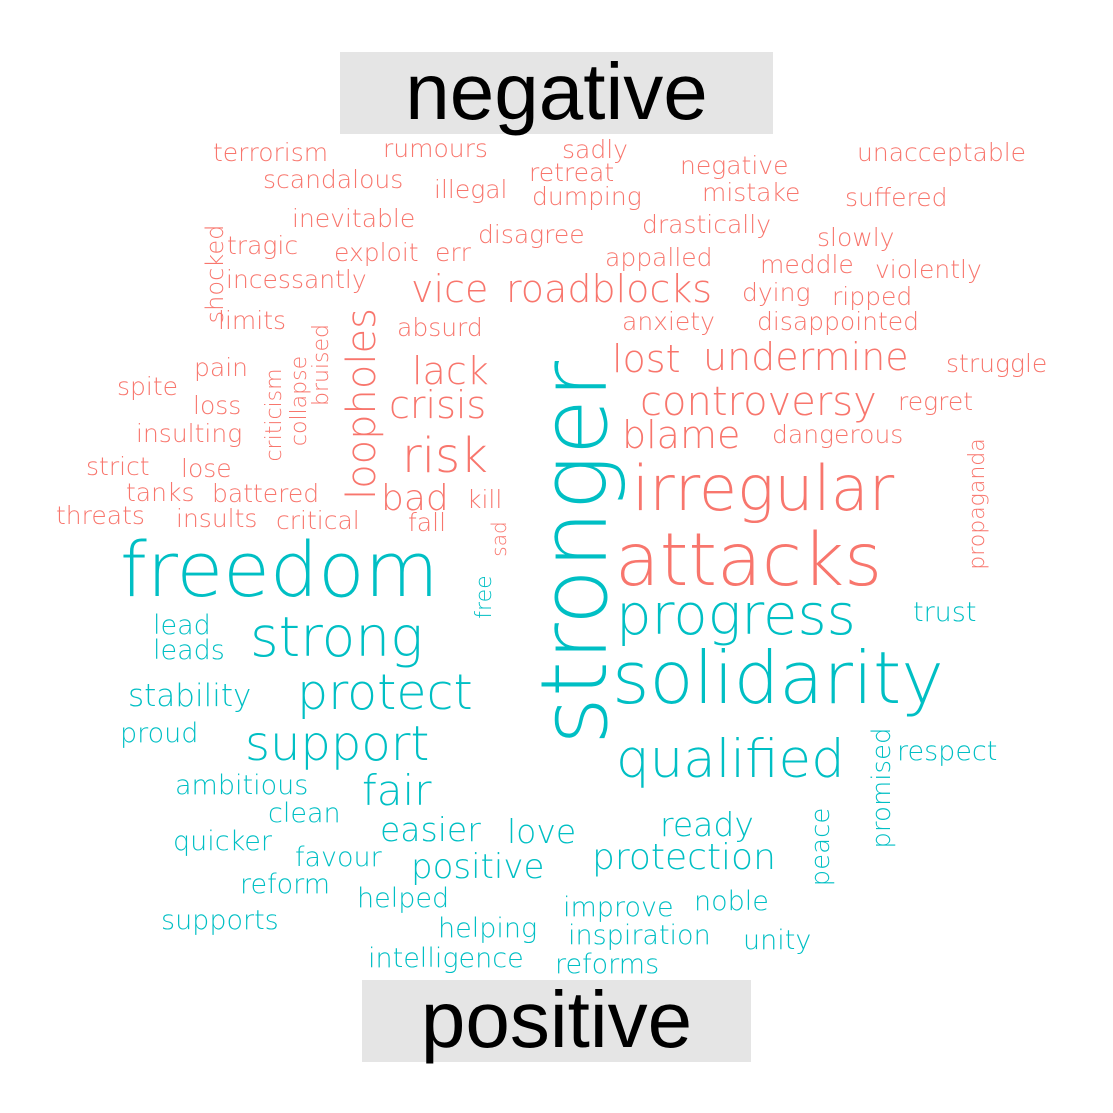 The height and width of the screenshot is (1113, 1113). What do you see at coordinates (618, 907) in the screenshot?
I see `word-improve: improve` at bounding box center [618, 907].